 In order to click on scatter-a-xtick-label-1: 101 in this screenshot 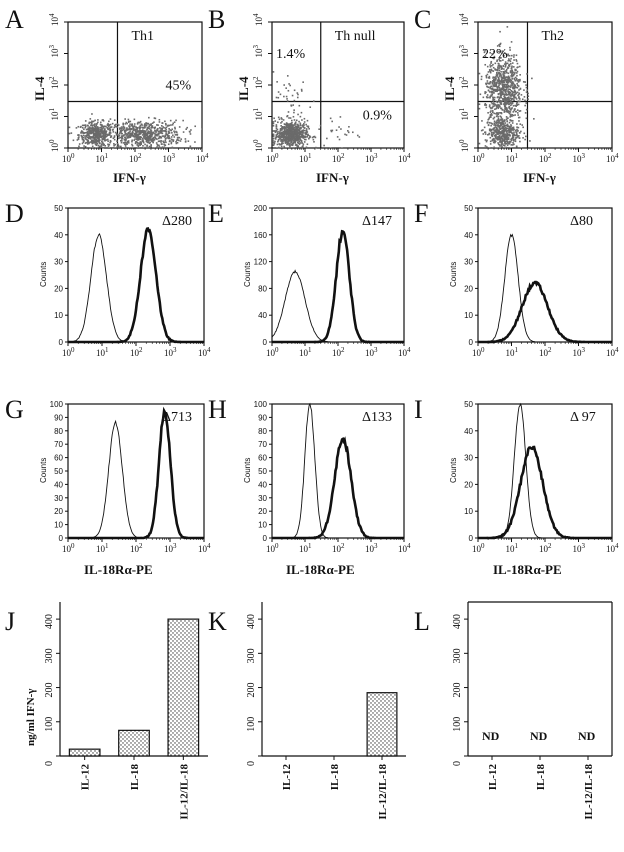, I will do `click(102, 158)`.